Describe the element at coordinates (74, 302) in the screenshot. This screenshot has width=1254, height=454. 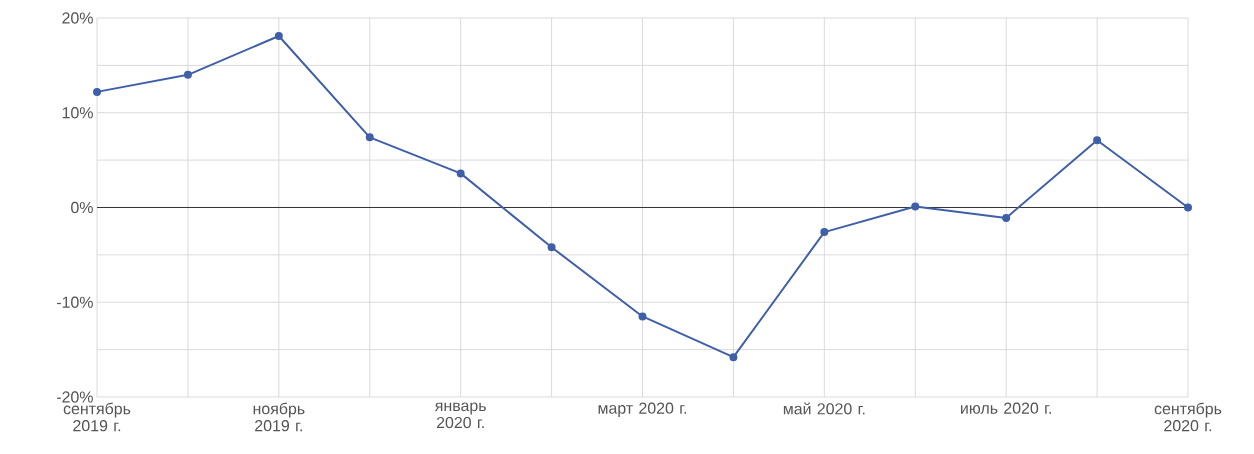
I see `y-tick-label: -10%` at that location.